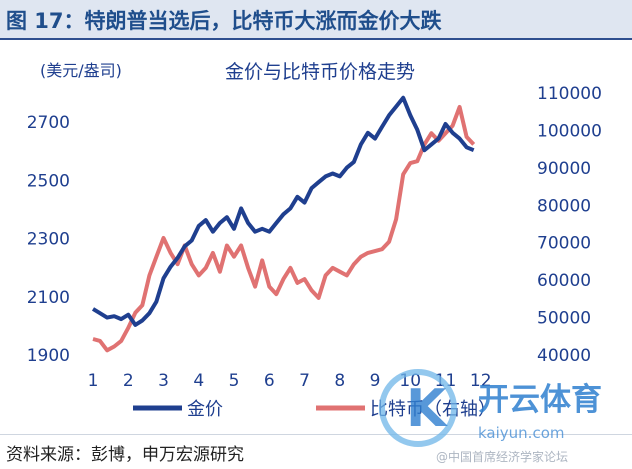  Describe the element at coordinates (502, 456) in the screenshot. I see `watermark-faint-text: @中国首席经济学家论坛` at that location.